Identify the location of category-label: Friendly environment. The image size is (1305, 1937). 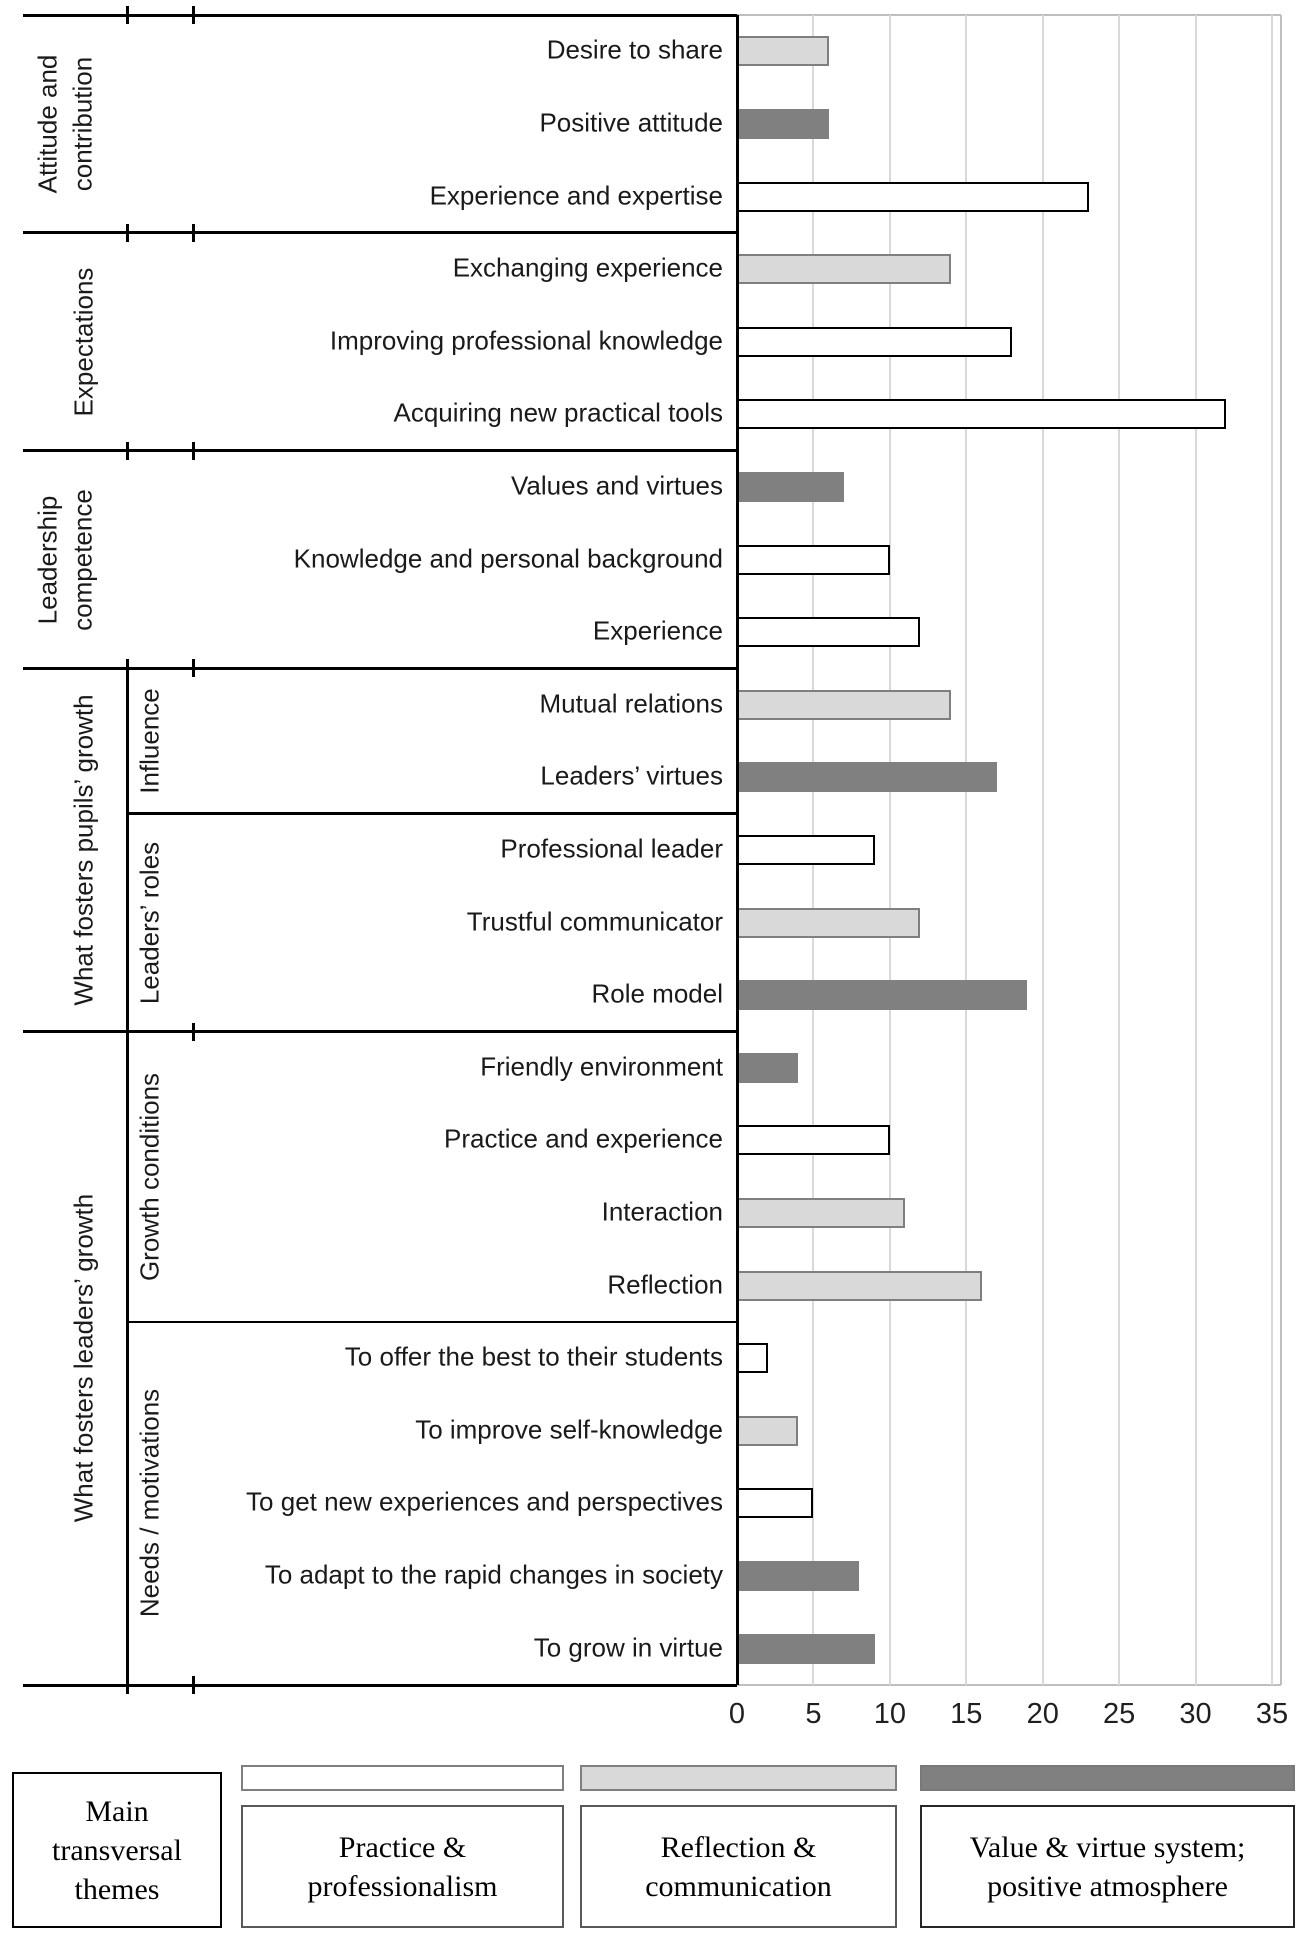
(601, 1066).